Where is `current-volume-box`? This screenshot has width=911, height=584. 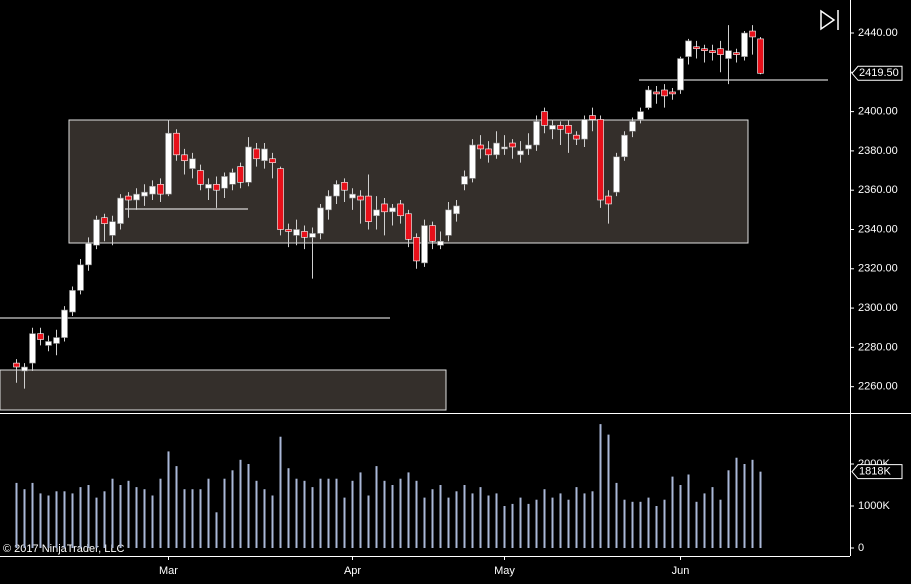
current-volume-box is located at coordinates (877, 472).